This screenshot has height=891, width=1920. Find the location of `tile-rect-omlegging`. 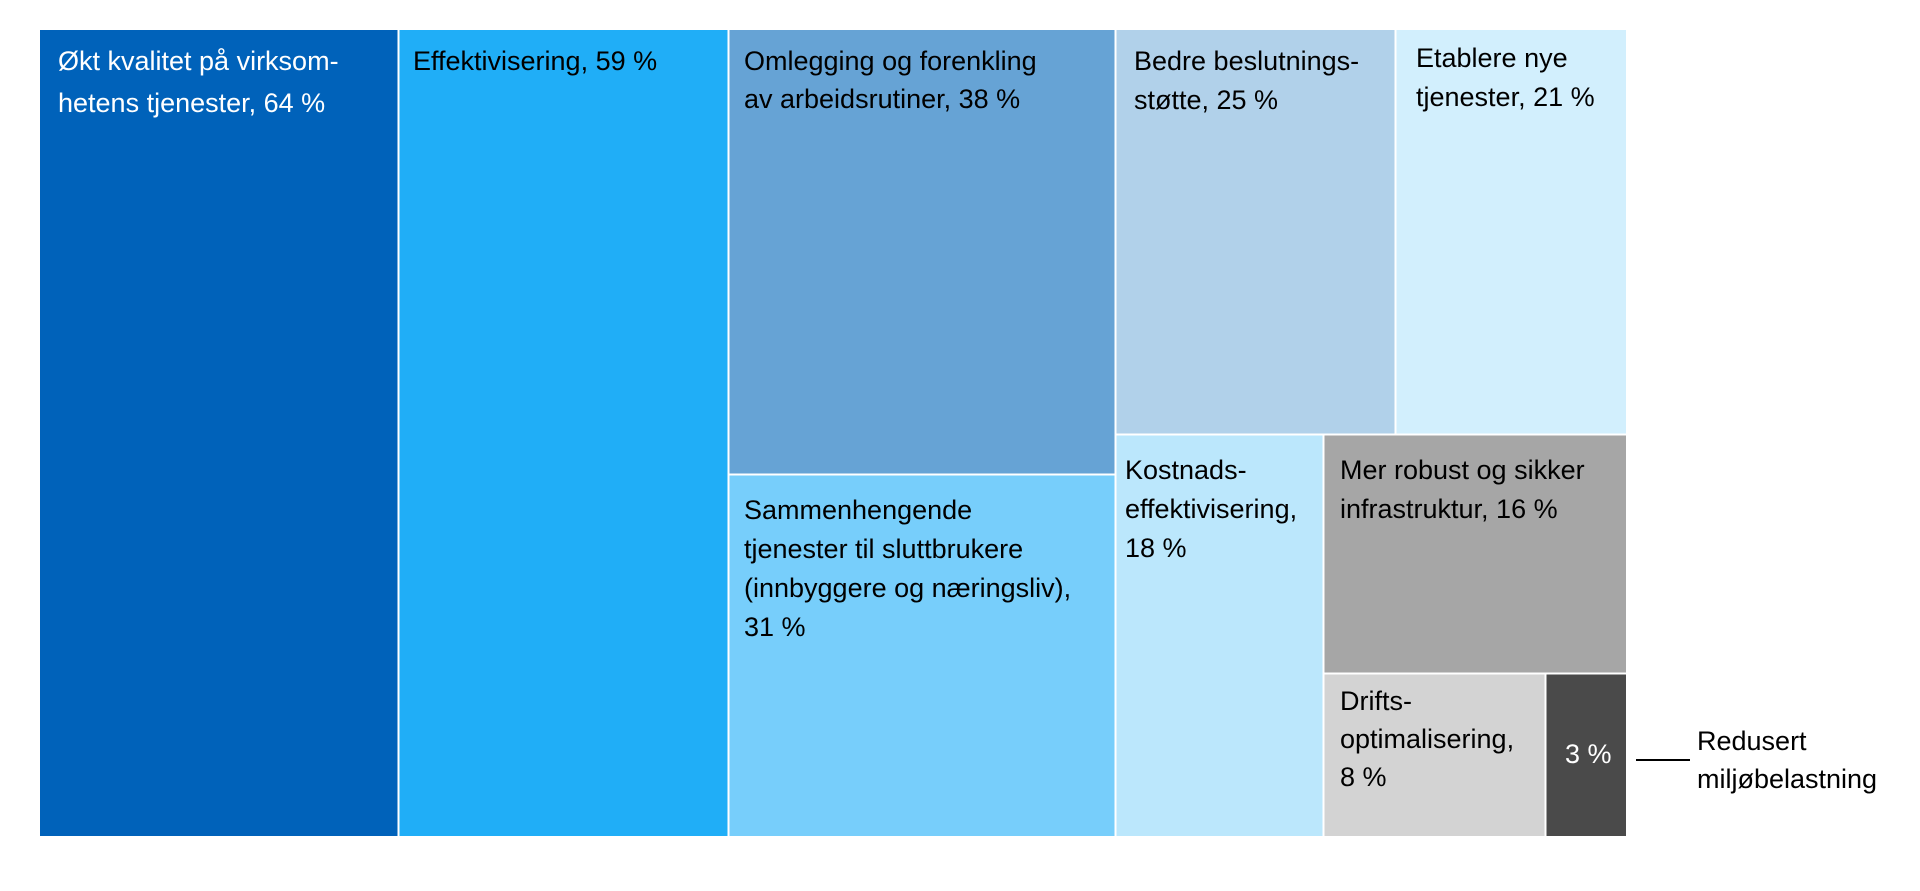

tile-rect-omlegging is located at coordinates (922, 252).